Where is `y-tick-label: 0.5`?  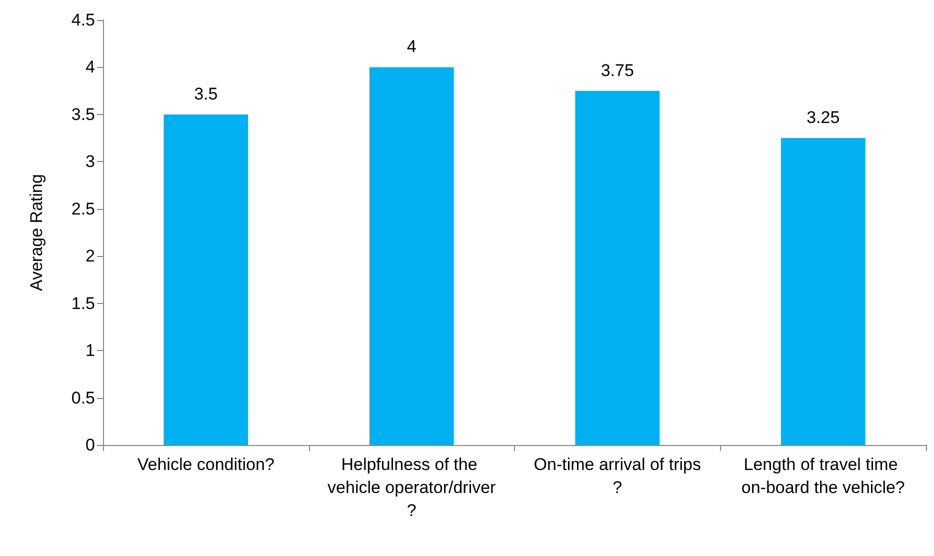 y-tick-label: 0.5 is located at coordinates (83, 398).